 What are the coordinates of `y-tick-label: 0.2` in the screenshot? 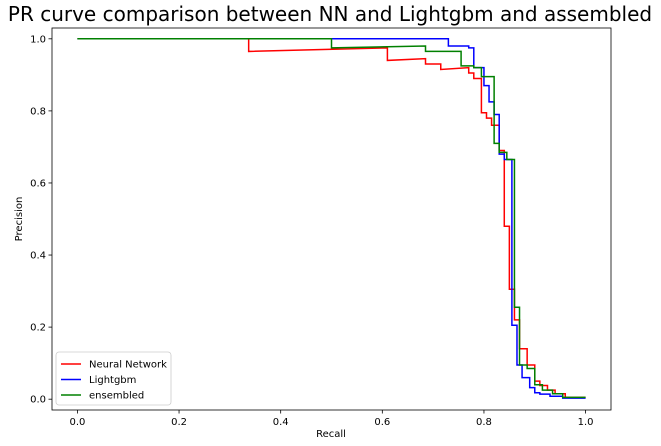 It's located at (38, 328).